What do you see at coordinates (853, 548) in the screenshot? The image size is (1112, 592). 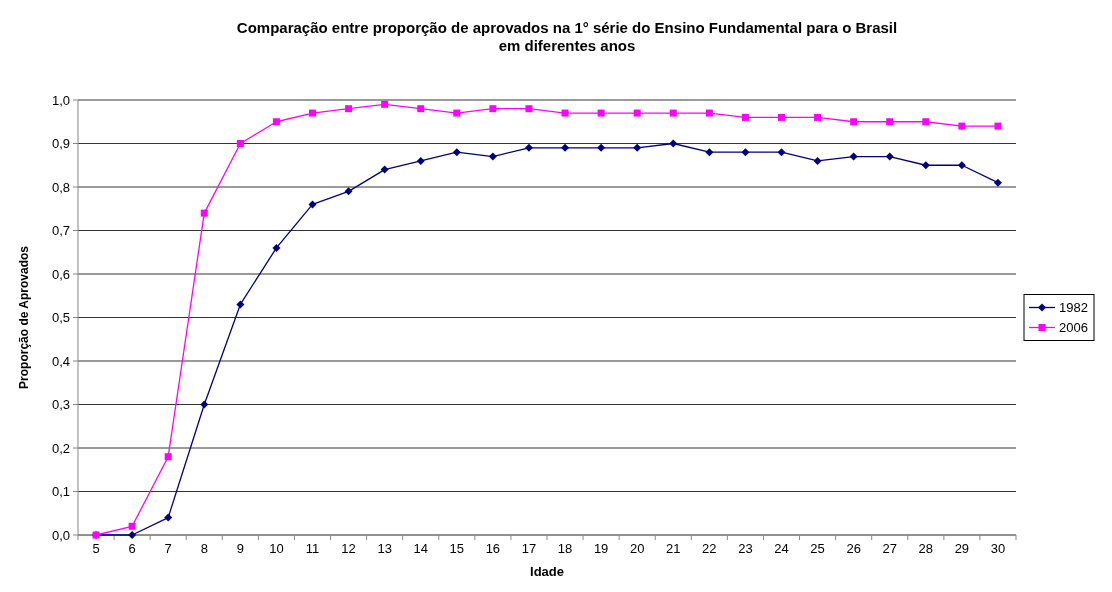 I see `x-tick-label: 26` at bounding box center [853, 548].